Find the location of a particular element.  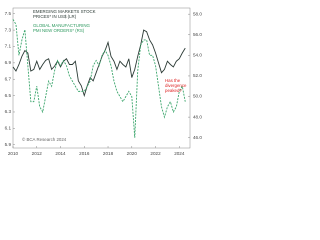

annotation: Has the divergence peaked? is located at coordinates (176, 85).